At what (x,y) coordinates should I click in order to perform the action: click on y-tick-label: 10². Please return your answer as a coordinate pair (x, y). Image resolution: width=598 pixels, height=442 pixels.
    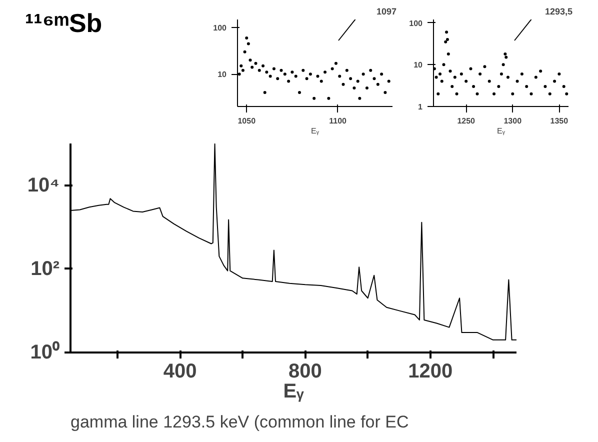
    Looking at the image, I should click on (45, 269).